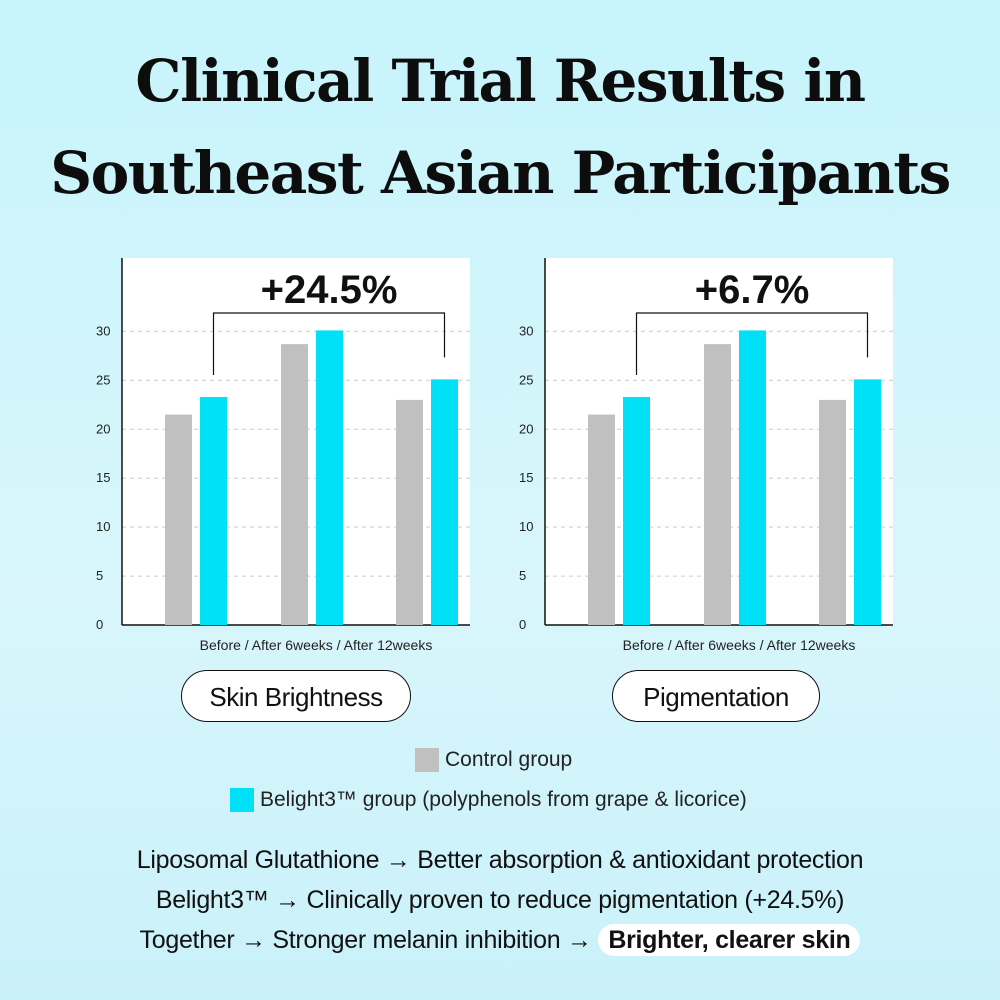  I want to click on annotation-label: +24.5%, so click(329, 290).